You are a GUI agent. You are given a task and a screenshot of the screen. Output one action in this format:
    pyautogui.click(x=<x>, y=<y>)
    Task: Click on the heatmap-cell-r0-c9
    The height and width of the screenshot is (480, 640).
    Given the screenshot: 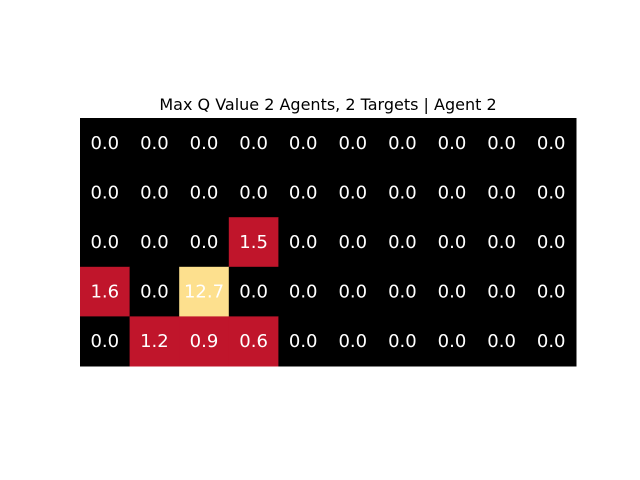 What is the action you would take?
    pyautogui.click(x=551, y=143)
    